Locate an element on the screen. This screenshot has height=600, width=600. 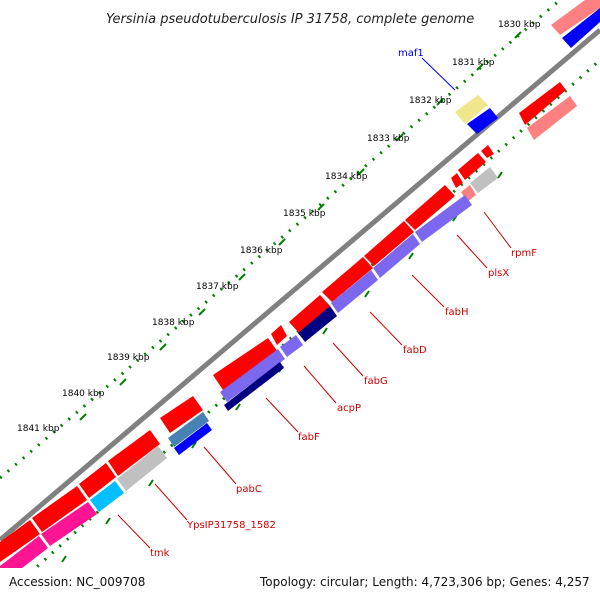
leader-fabH is located at coordinates (428, 291).